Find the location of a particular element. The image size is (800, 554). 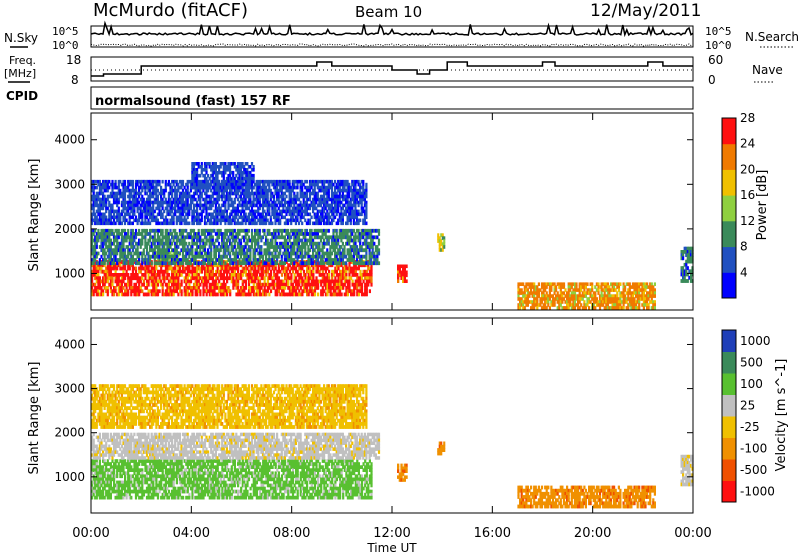

power-ylabel: Slant Range [km] is located at coordinates (34, 215).